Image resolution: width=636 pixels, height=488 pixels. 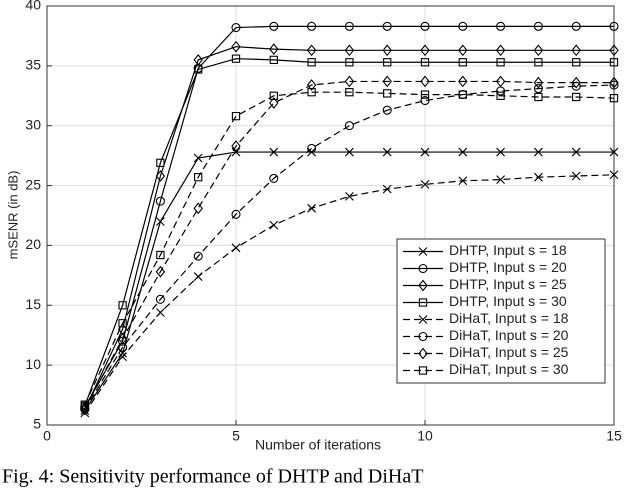 What do you see at coordinates (509, 318) in the screenshot?
I see `legend-label: DiHaT, Input s = 18` at bounding box center [509, 318].